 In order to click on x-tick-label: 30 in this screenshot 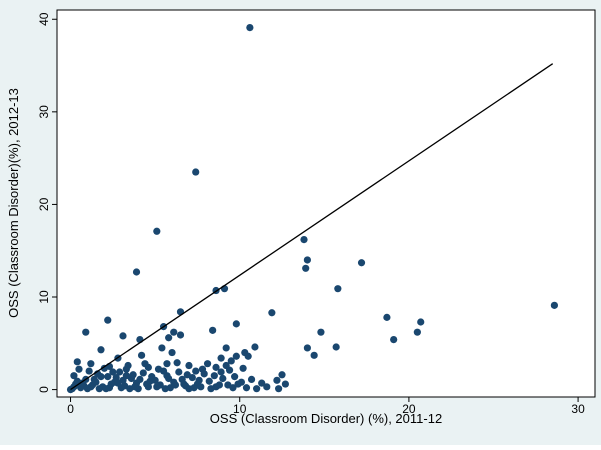, I will do `click(578, 409)`.